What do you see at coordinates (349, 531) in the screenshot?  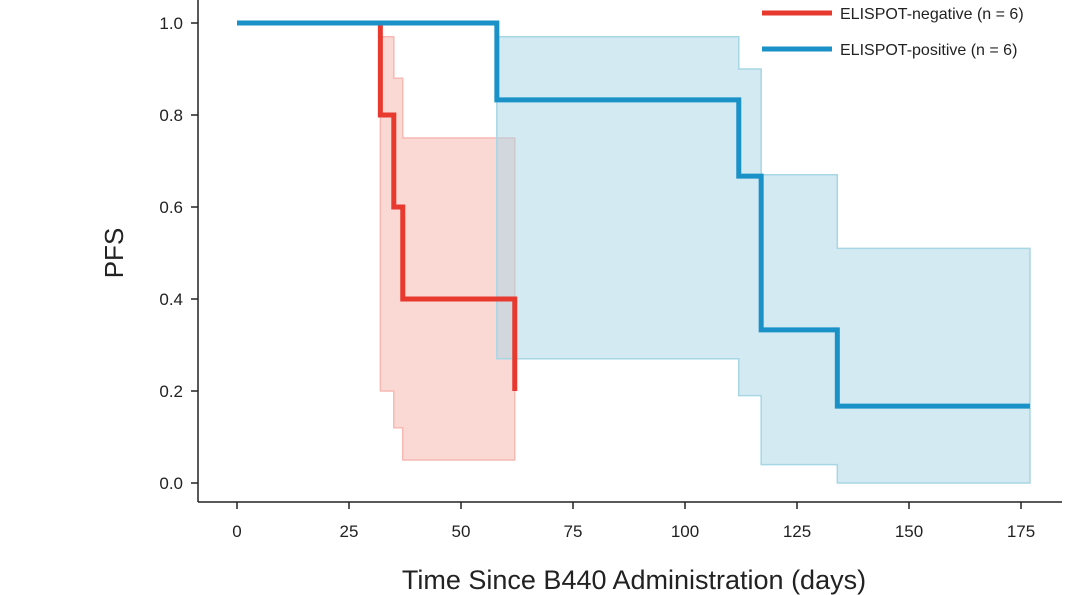 I see `x-tick-label: 25` at bounding box center [349, 531].